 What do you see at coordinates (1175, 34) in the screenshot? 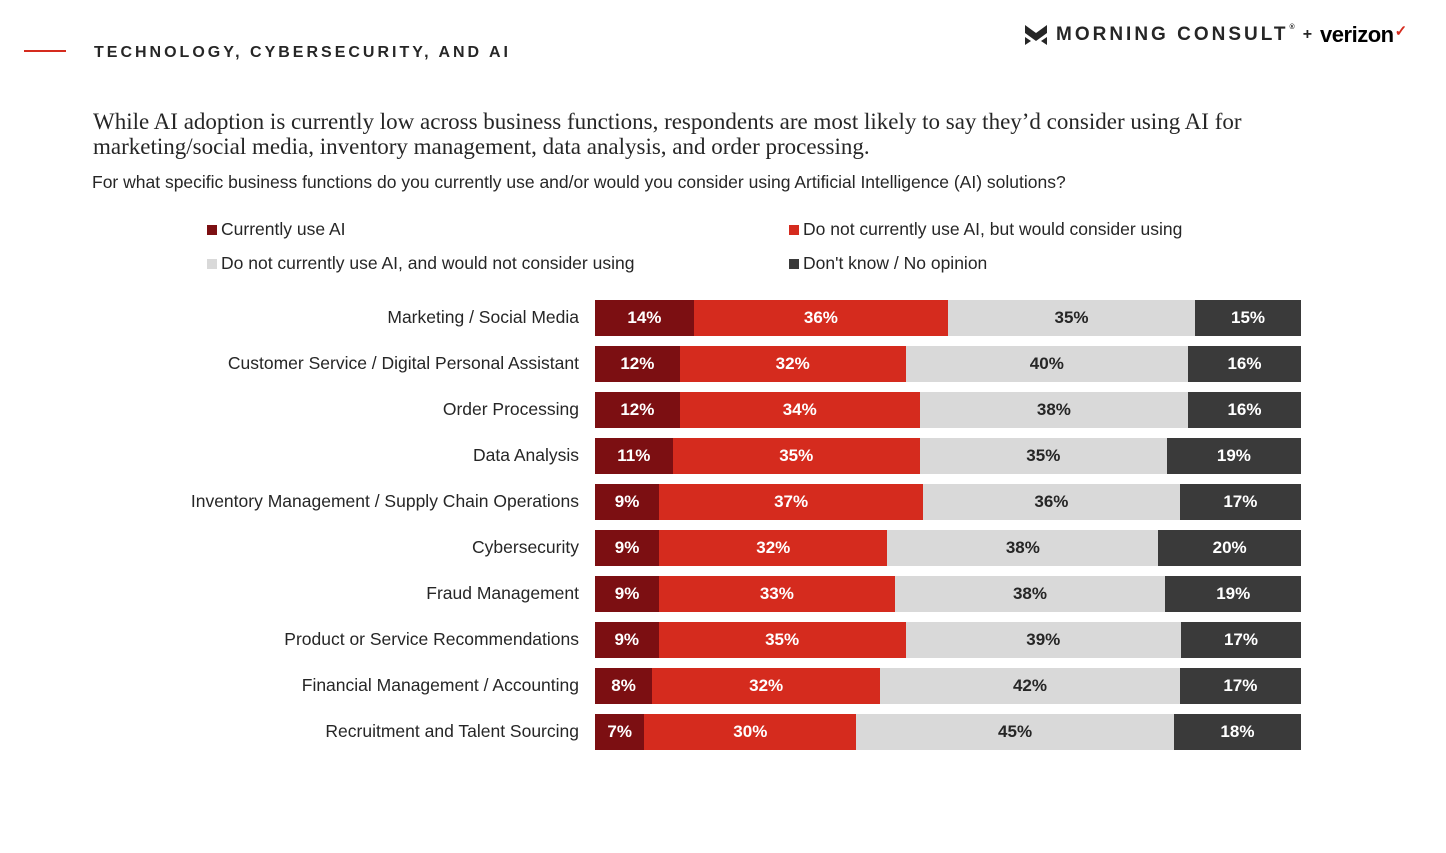
I see `brand-morning-consult: MORNING CONSULT®` at bounding box center [1175, 34].